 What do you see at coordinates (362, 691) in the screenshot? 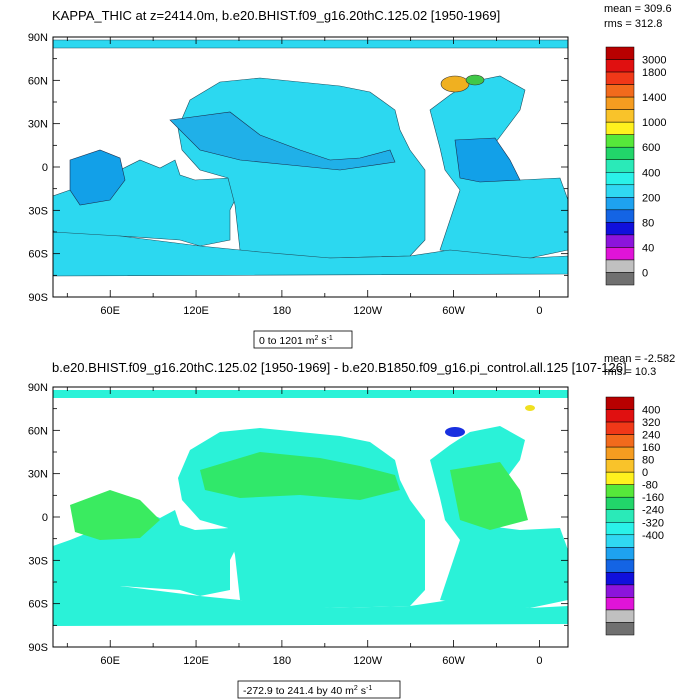
I see `panel-2-range-tail: s` at bounding box center [362, 691].